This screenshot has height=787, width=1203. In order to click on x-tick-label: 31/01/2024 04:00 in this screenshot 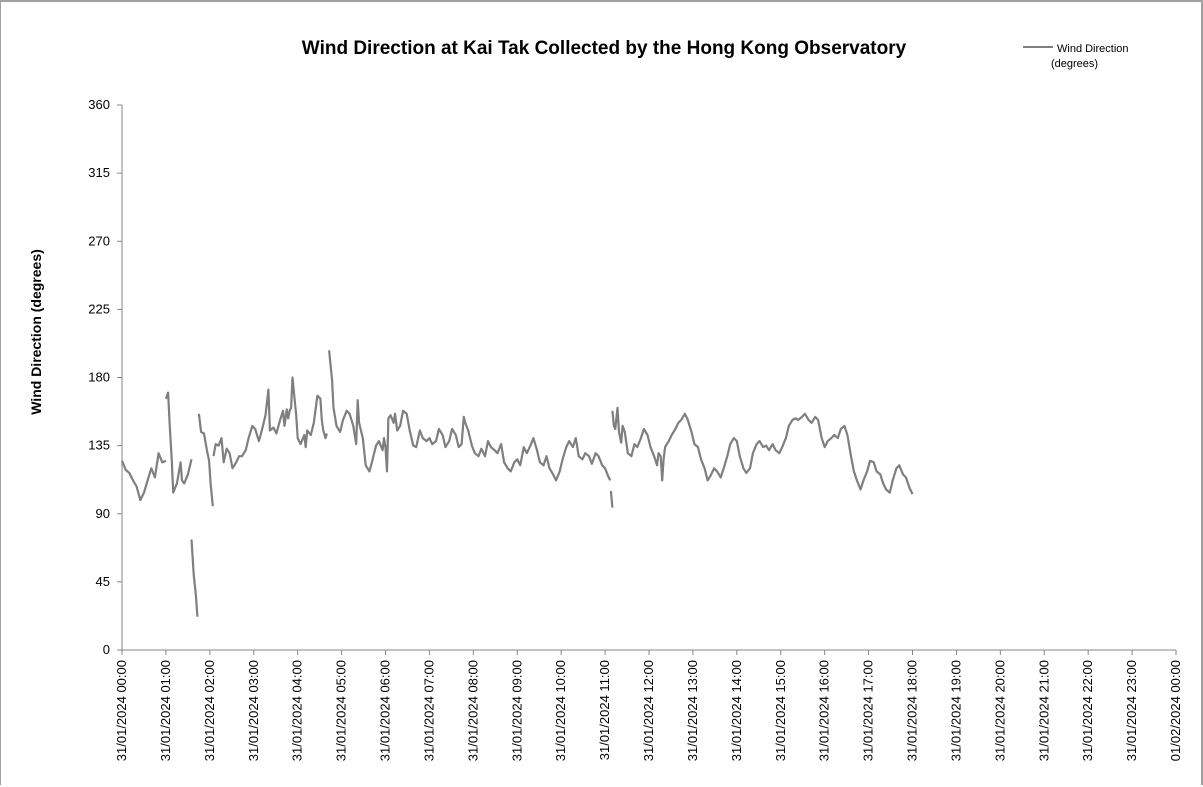, I will do `click(297, 710)`.